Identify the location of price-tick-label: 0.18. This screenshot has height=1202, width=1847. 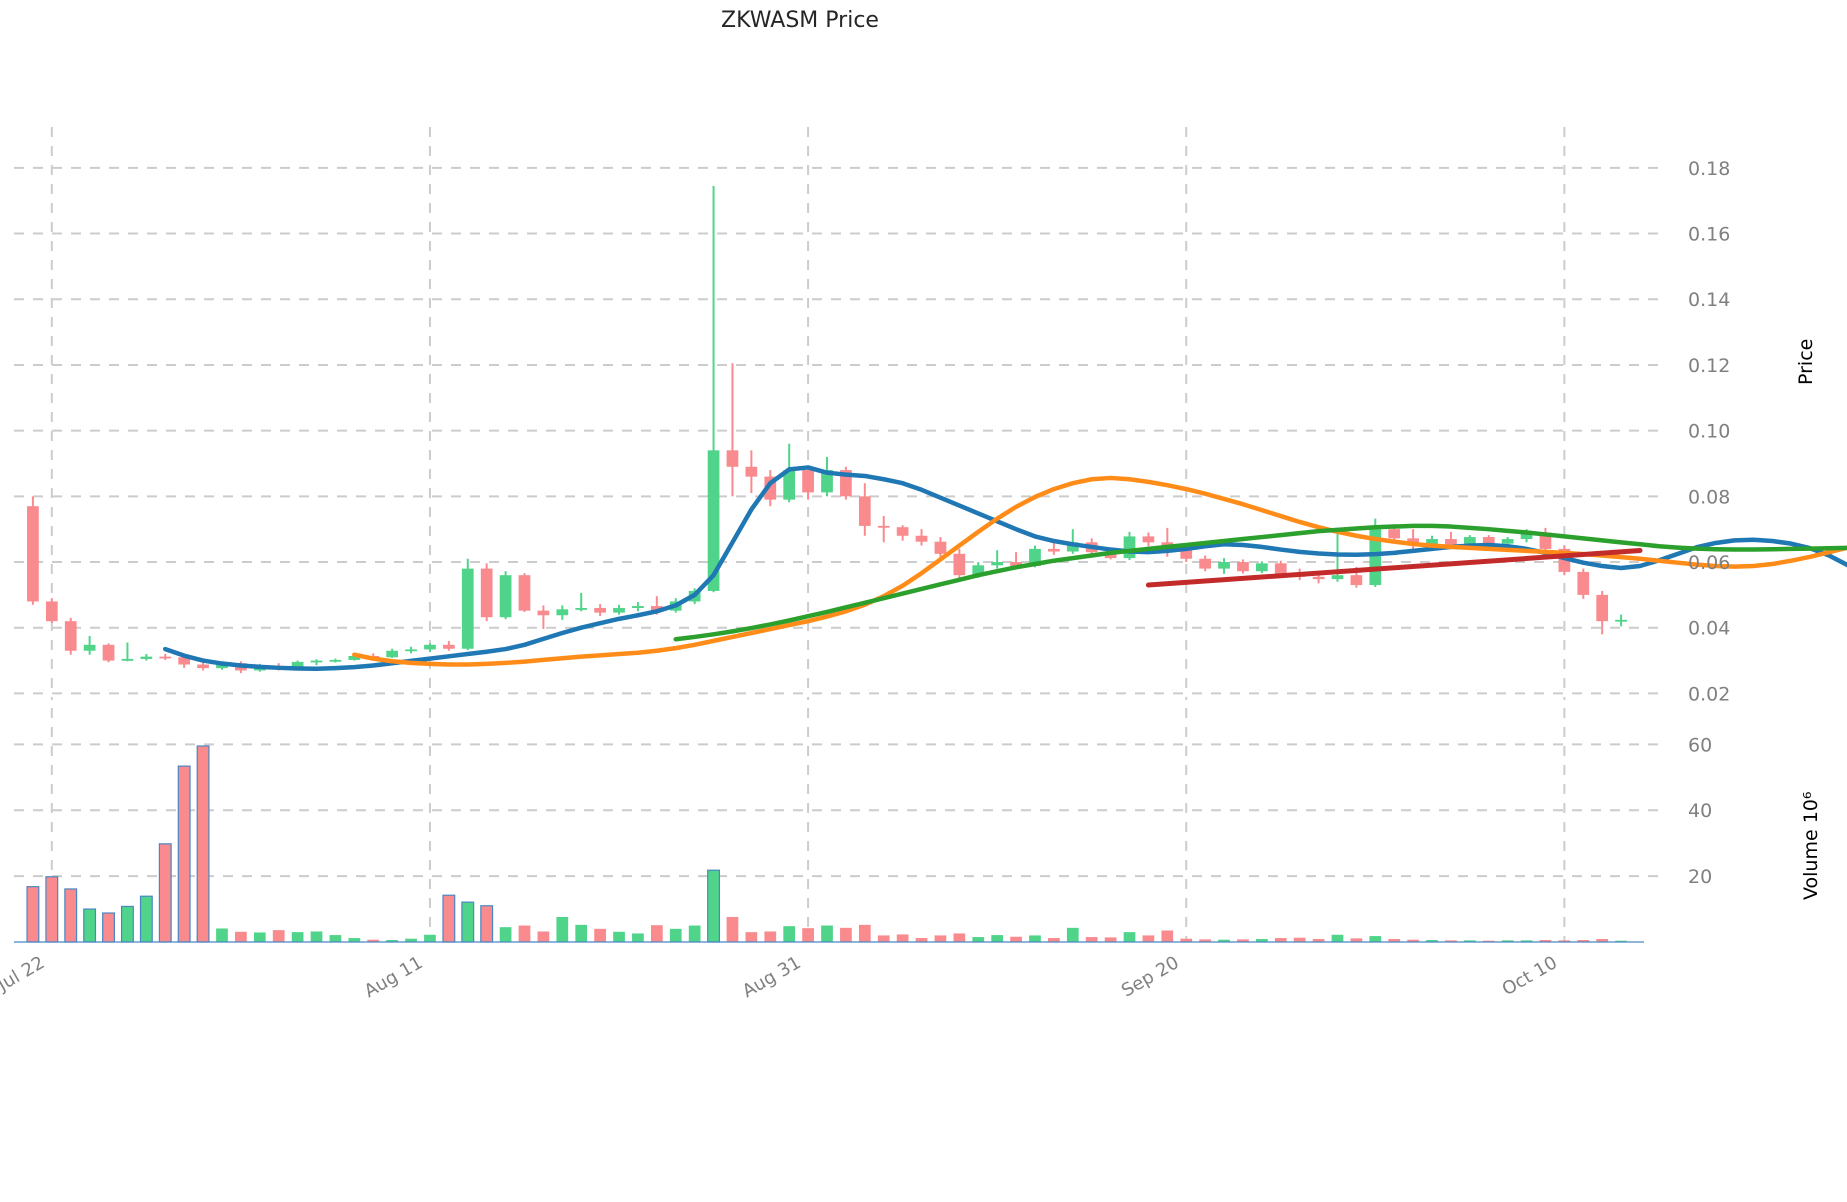
(1709, 169).